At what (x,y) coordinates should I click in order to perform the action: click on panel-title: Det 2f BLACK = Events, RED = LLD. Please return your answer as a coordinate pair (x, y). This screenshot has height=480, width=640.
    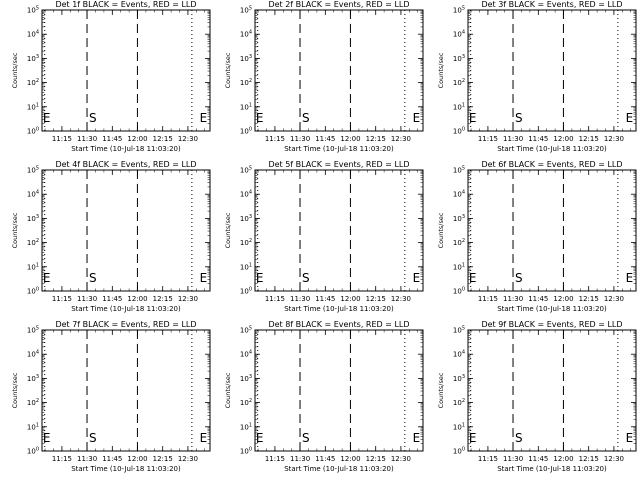
    Looking at the image, I should click on (338, 4).